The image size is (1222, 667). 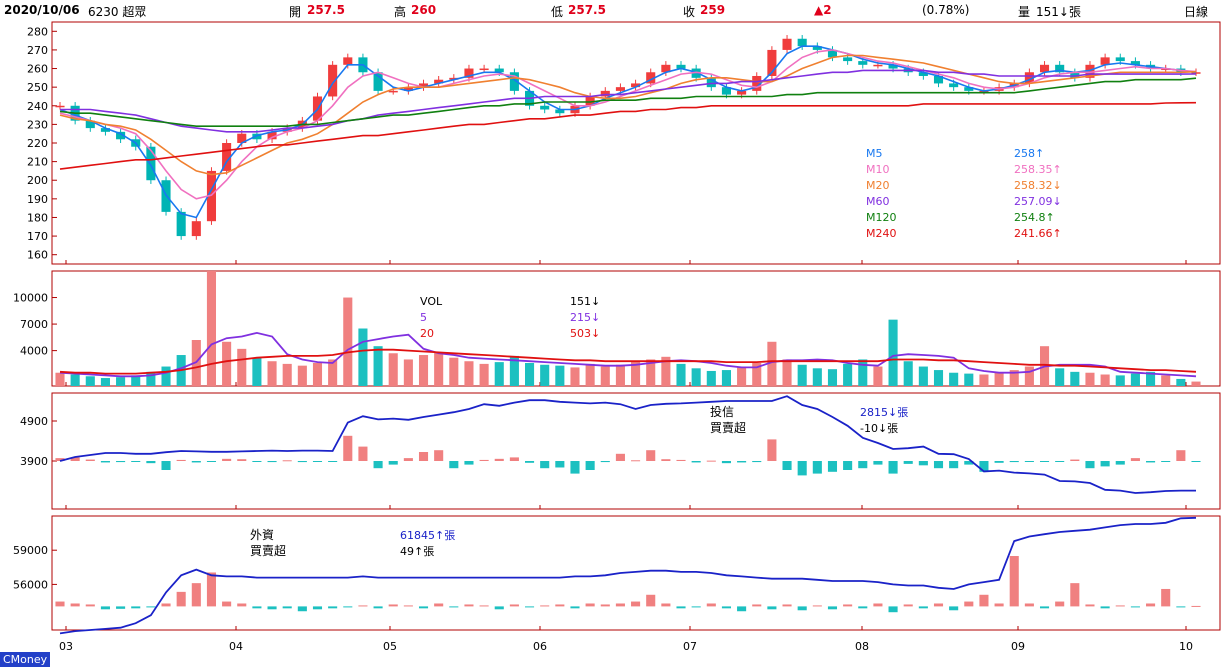 I want to click on legend-value: 257.09↓, so click(x=1038, y=201).